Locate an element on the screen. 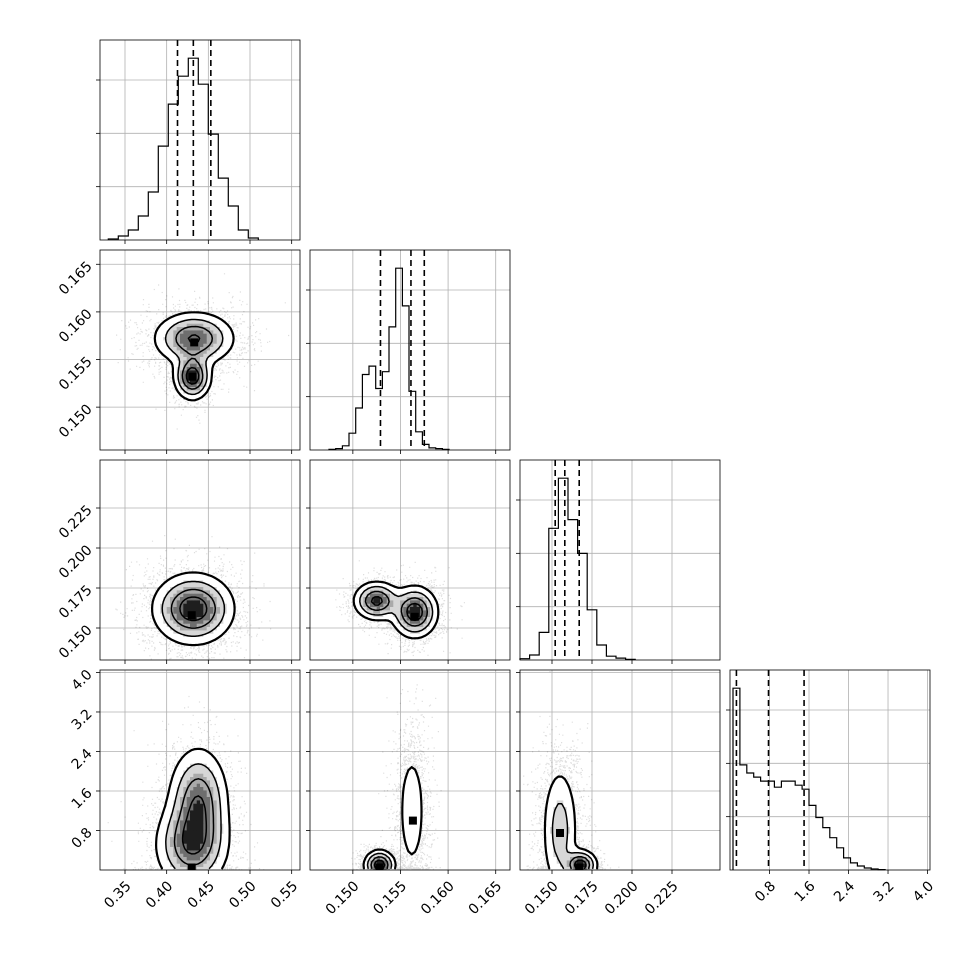 This screenshot has height=970, width=970. contour-line is located at coordinates (573, 836).